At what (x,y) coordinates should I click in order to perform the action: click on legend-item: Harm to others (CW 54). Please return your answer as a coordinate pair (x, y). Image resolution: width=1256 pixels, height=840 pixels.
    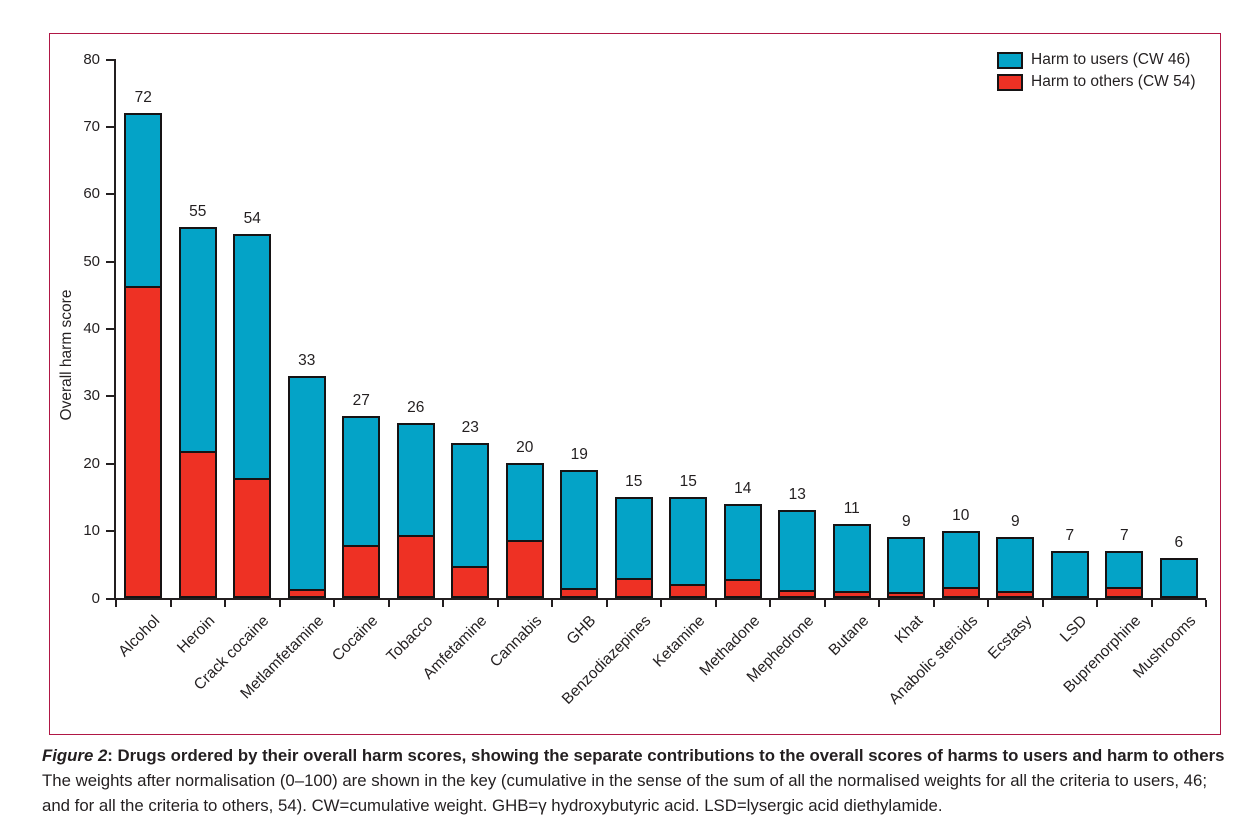
    Looking at the image, I should click on (1096, 82).